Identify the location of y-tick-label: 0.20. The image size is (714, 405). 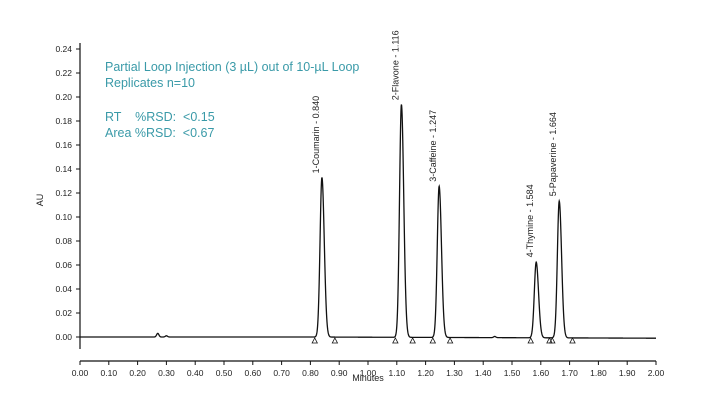
(63, 97).